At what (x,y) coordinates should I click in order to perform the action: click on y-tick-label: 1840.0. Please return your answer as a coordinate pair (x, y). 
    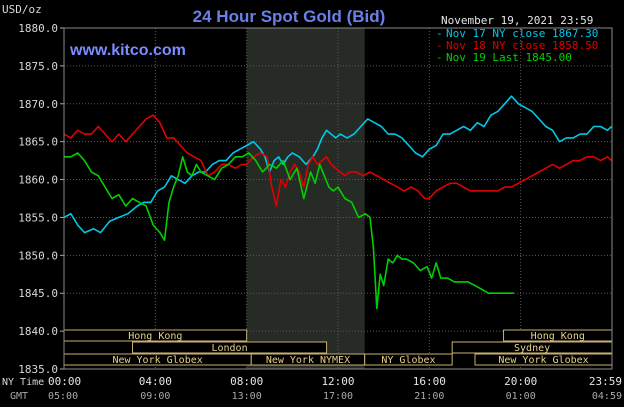
    Looking at the image, I should click on (38, 331).